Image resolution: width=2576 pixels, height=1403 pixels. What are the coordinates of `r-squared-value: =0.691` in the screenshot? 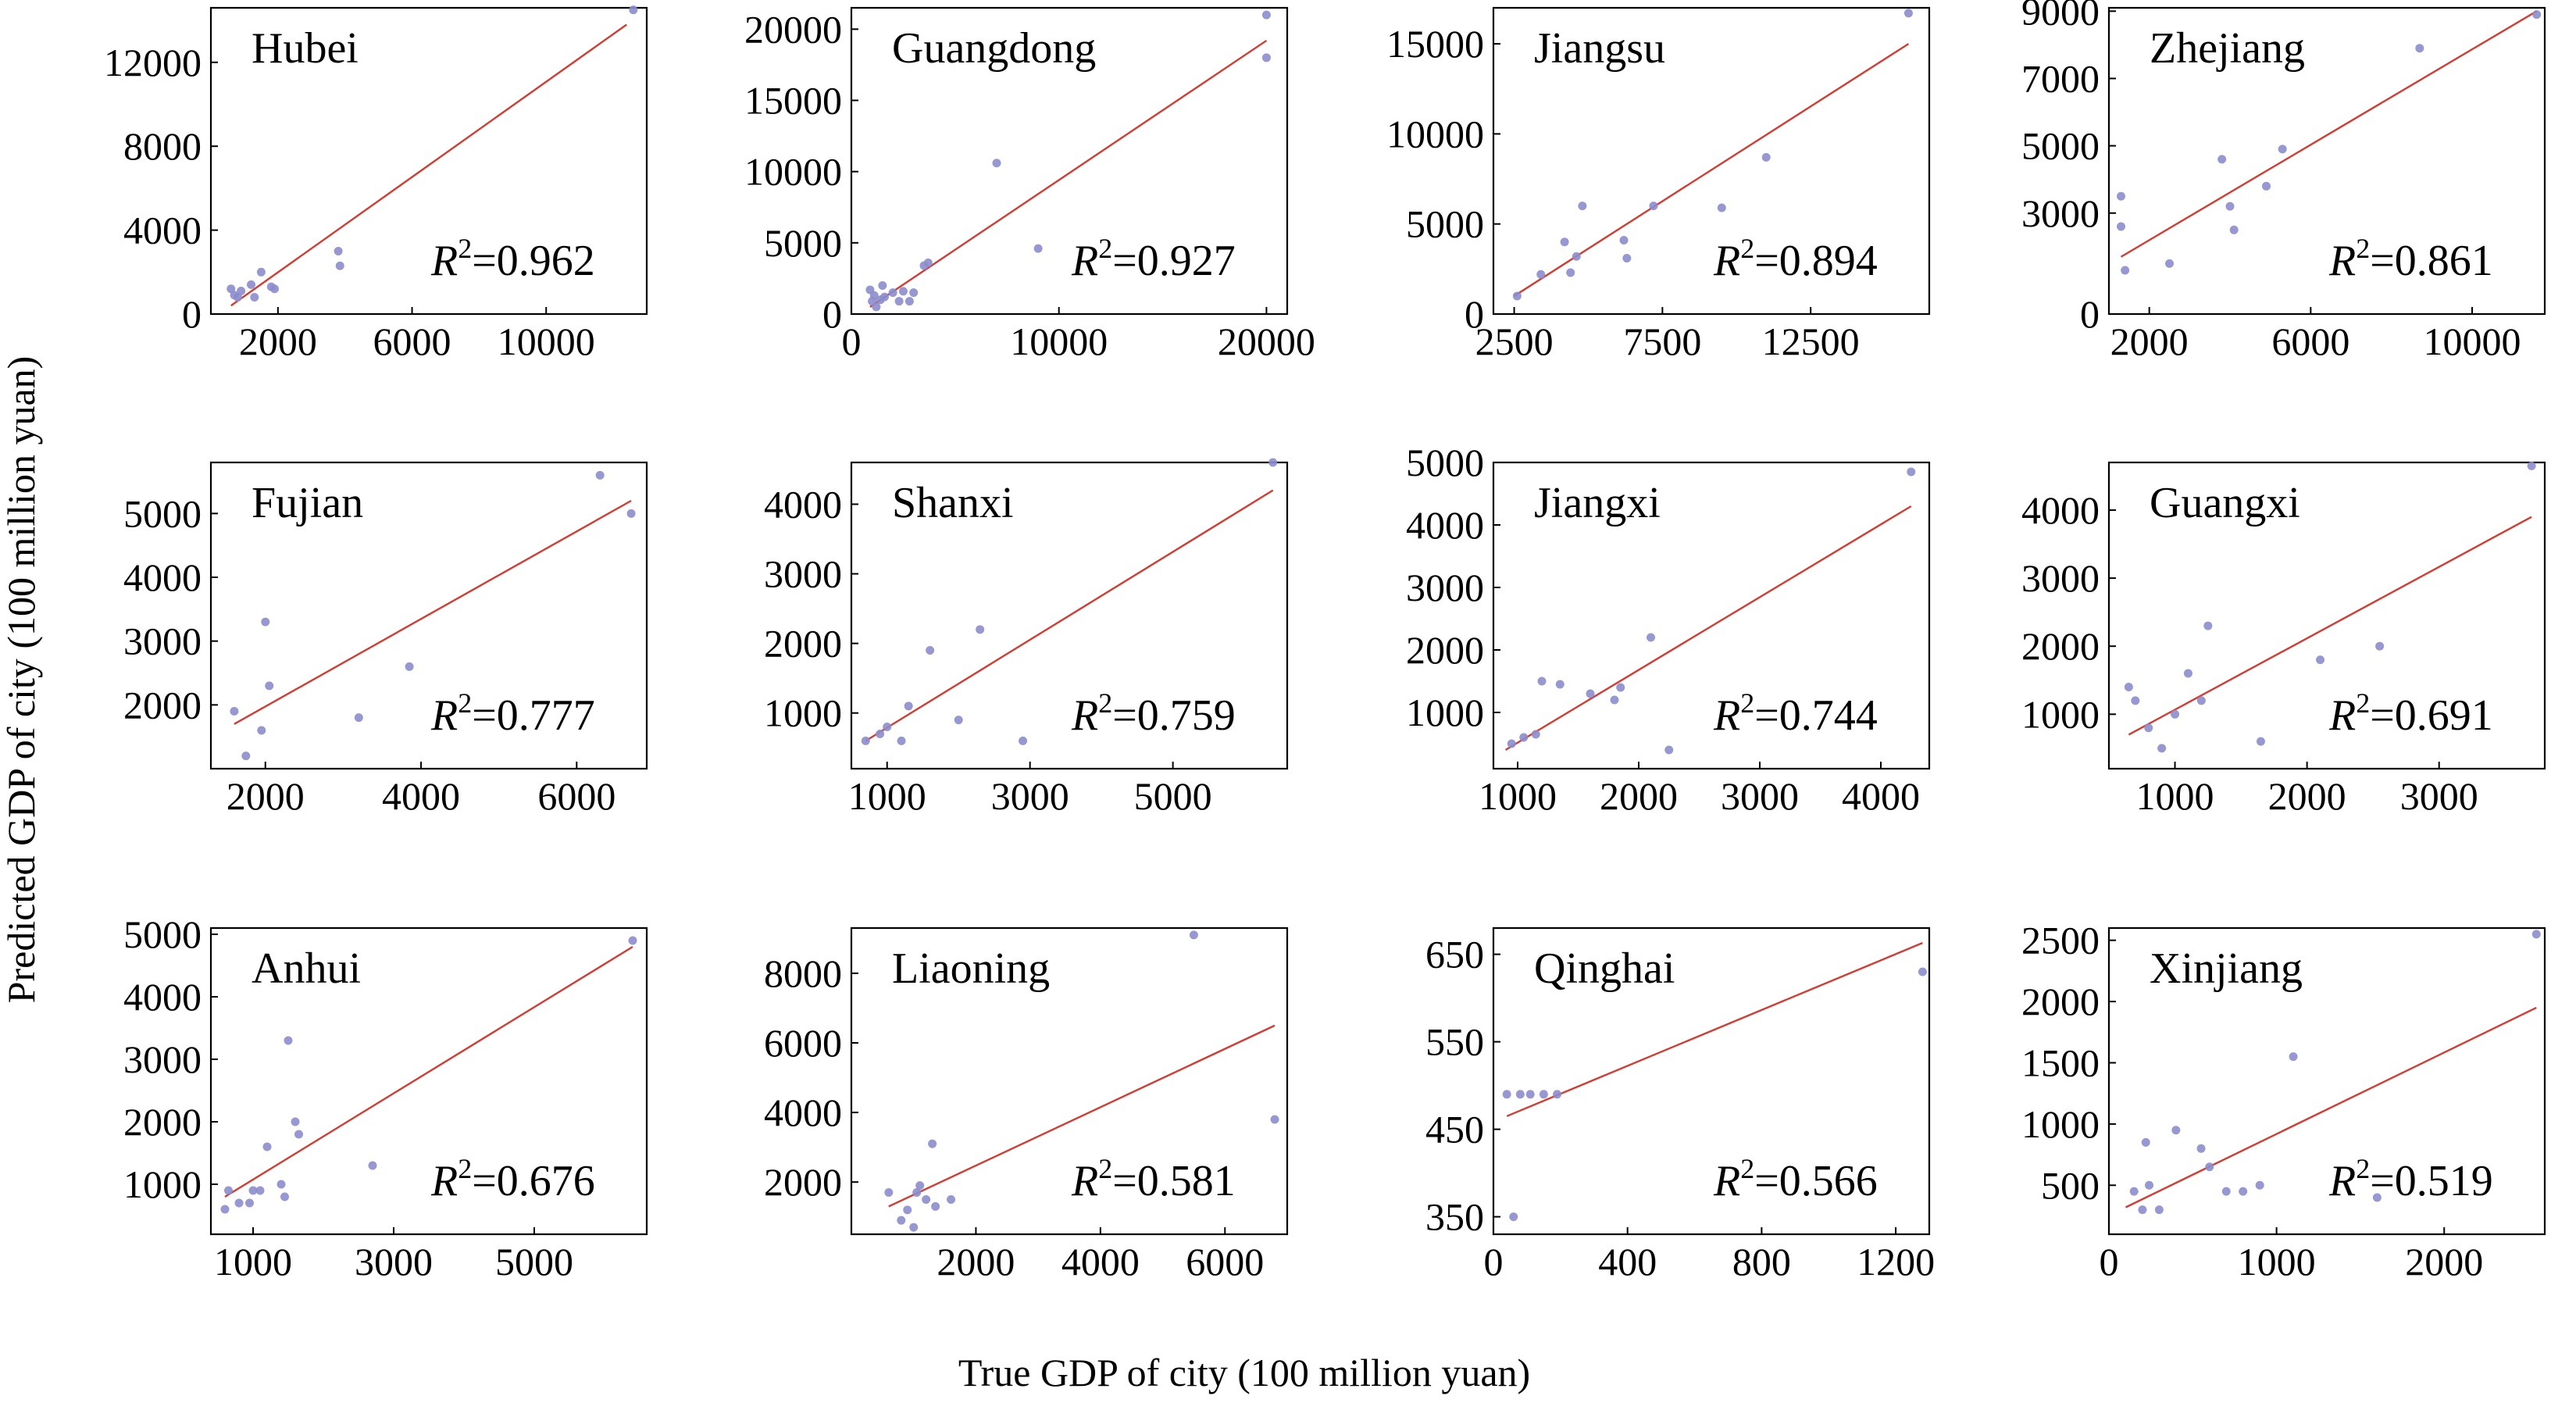 It's located at (2431, 716).